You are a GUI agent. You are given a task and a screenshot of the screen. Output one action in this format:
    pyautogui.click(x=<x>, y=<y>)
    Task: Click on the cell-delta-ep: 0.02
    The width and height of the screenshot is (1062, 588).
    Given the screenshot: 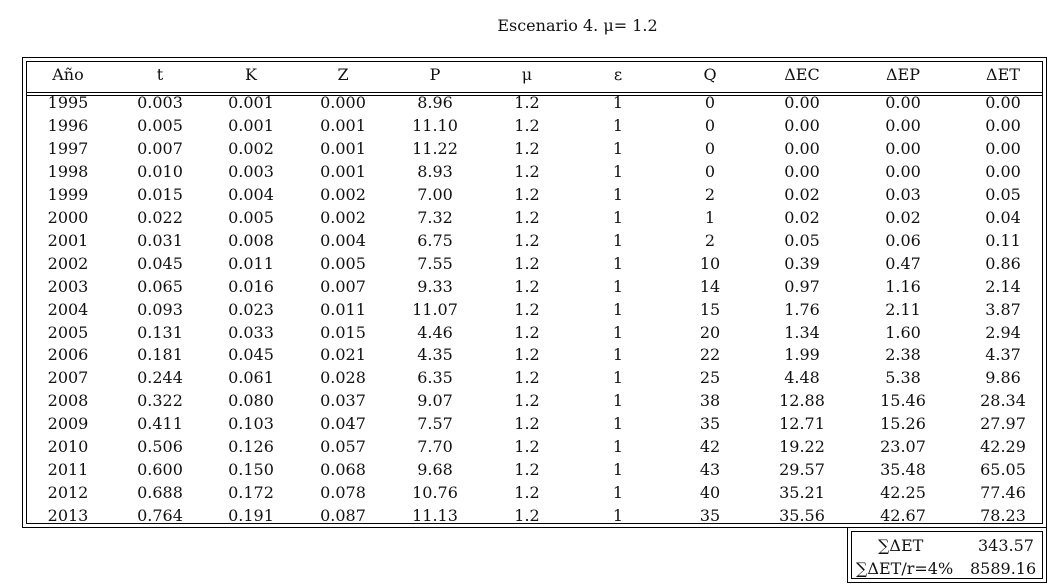 What is the action you would take?
    pyautogui.click(x=903, y=217)
    